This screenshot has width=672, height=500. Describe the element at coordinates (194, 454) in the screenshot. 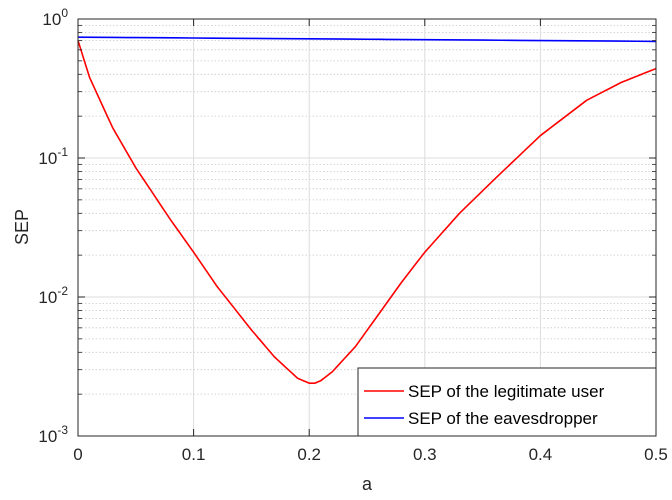

I see `x-tick-label: 0.1` at that location.